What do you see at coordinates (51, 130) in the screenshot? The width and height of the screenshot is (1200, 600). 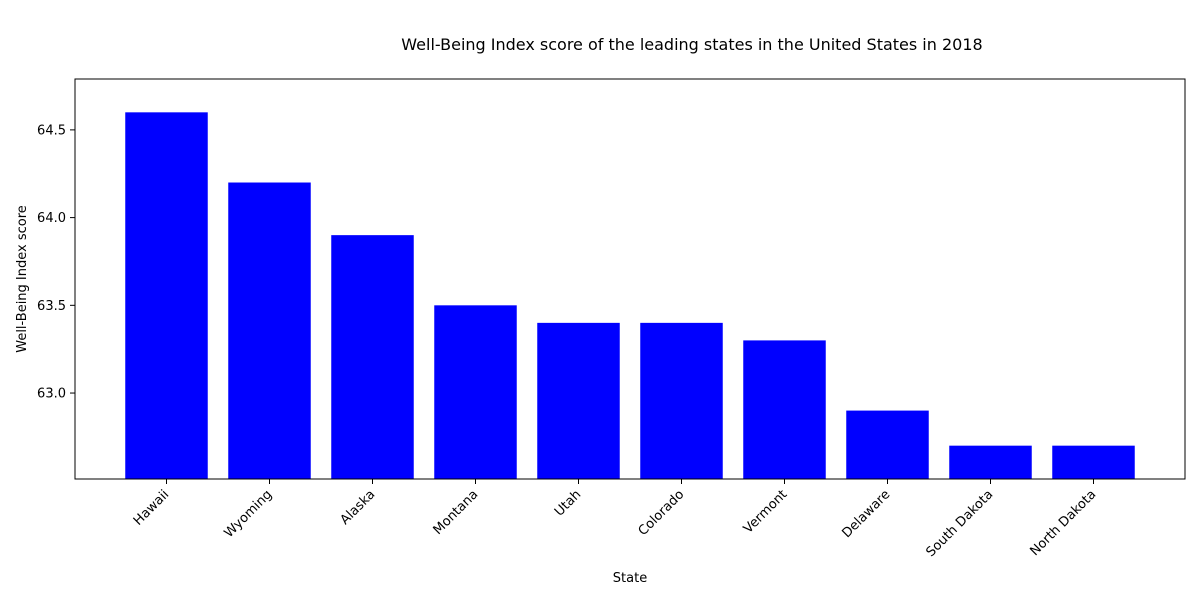 I see `y-tick-label: 64.5` at bounding box center [51, 130].